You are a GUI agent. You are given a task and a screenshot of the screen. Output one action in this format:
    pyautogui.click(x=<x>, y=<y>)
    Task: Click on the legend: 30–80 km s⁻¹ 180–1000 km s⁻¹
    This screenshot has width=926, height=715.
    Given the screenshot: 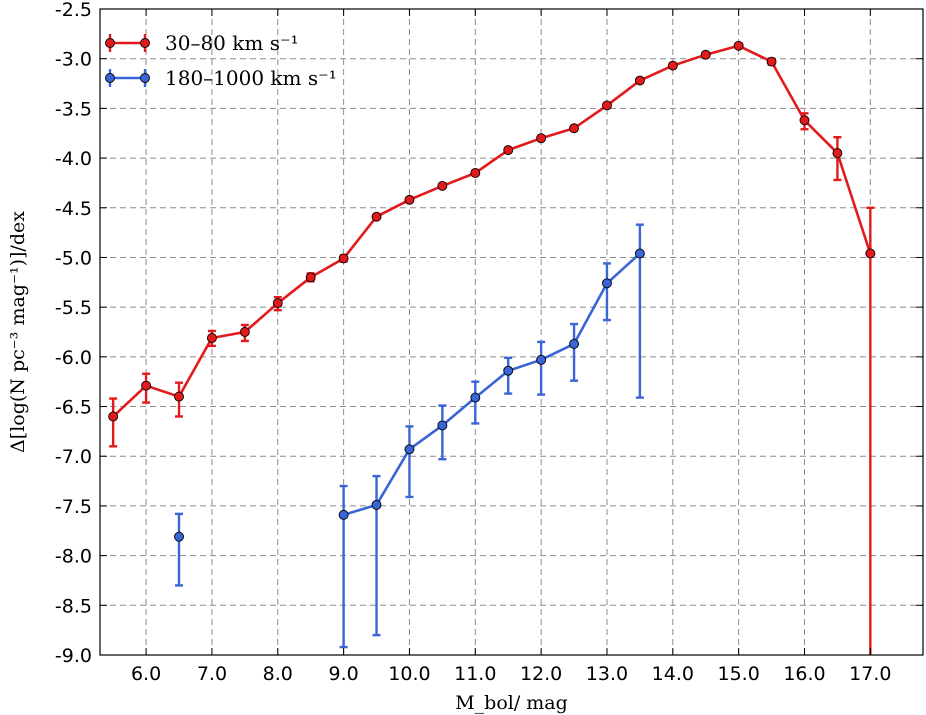 What is the action you would take?
    pyautogui.click(x=221, y=60)
    